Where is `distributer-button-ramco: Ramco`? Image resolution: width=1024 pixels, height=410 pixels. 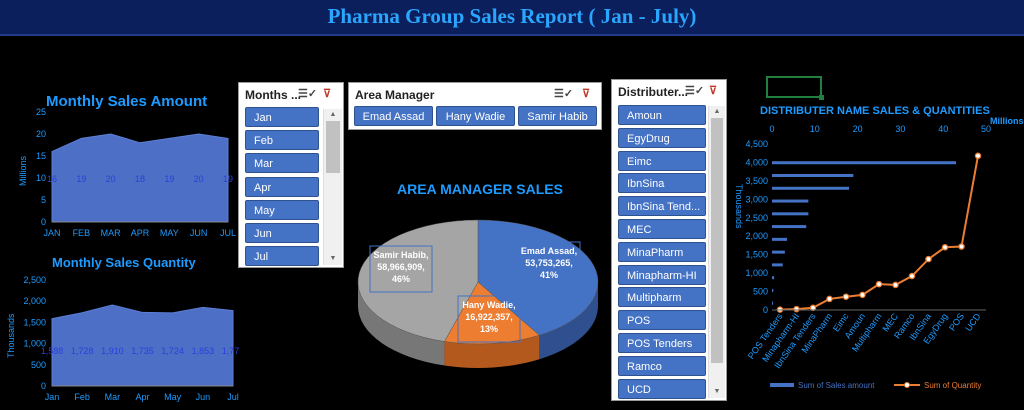
distributer-button-ramco: Ramco is located at coordinates (662, 365).